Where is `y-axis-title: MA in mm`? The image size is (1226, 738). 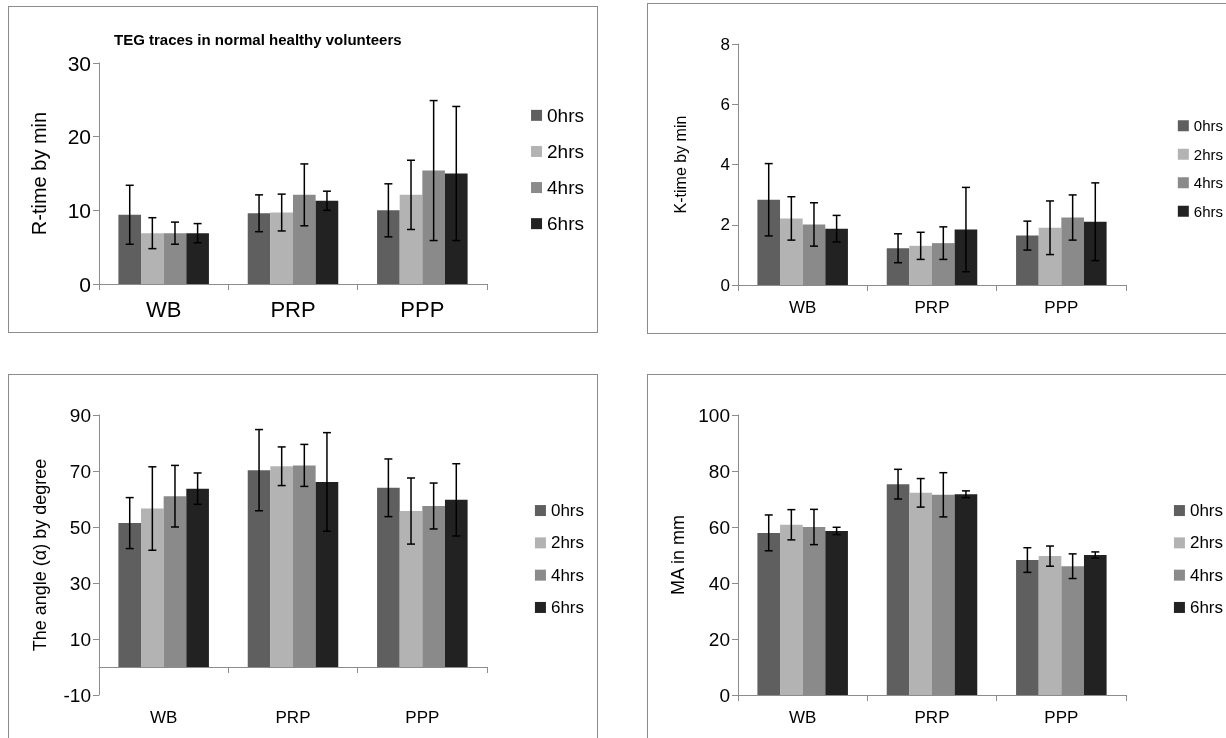
y-axis-title: MA in mm is located at coordinates (678, 555).